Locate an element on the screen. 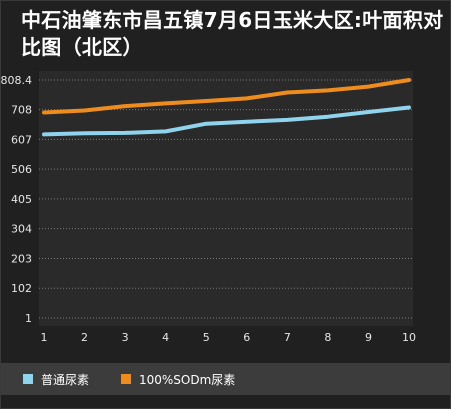  legend-label-series-1: 普通尿素 is located at coordinates (65, 379).